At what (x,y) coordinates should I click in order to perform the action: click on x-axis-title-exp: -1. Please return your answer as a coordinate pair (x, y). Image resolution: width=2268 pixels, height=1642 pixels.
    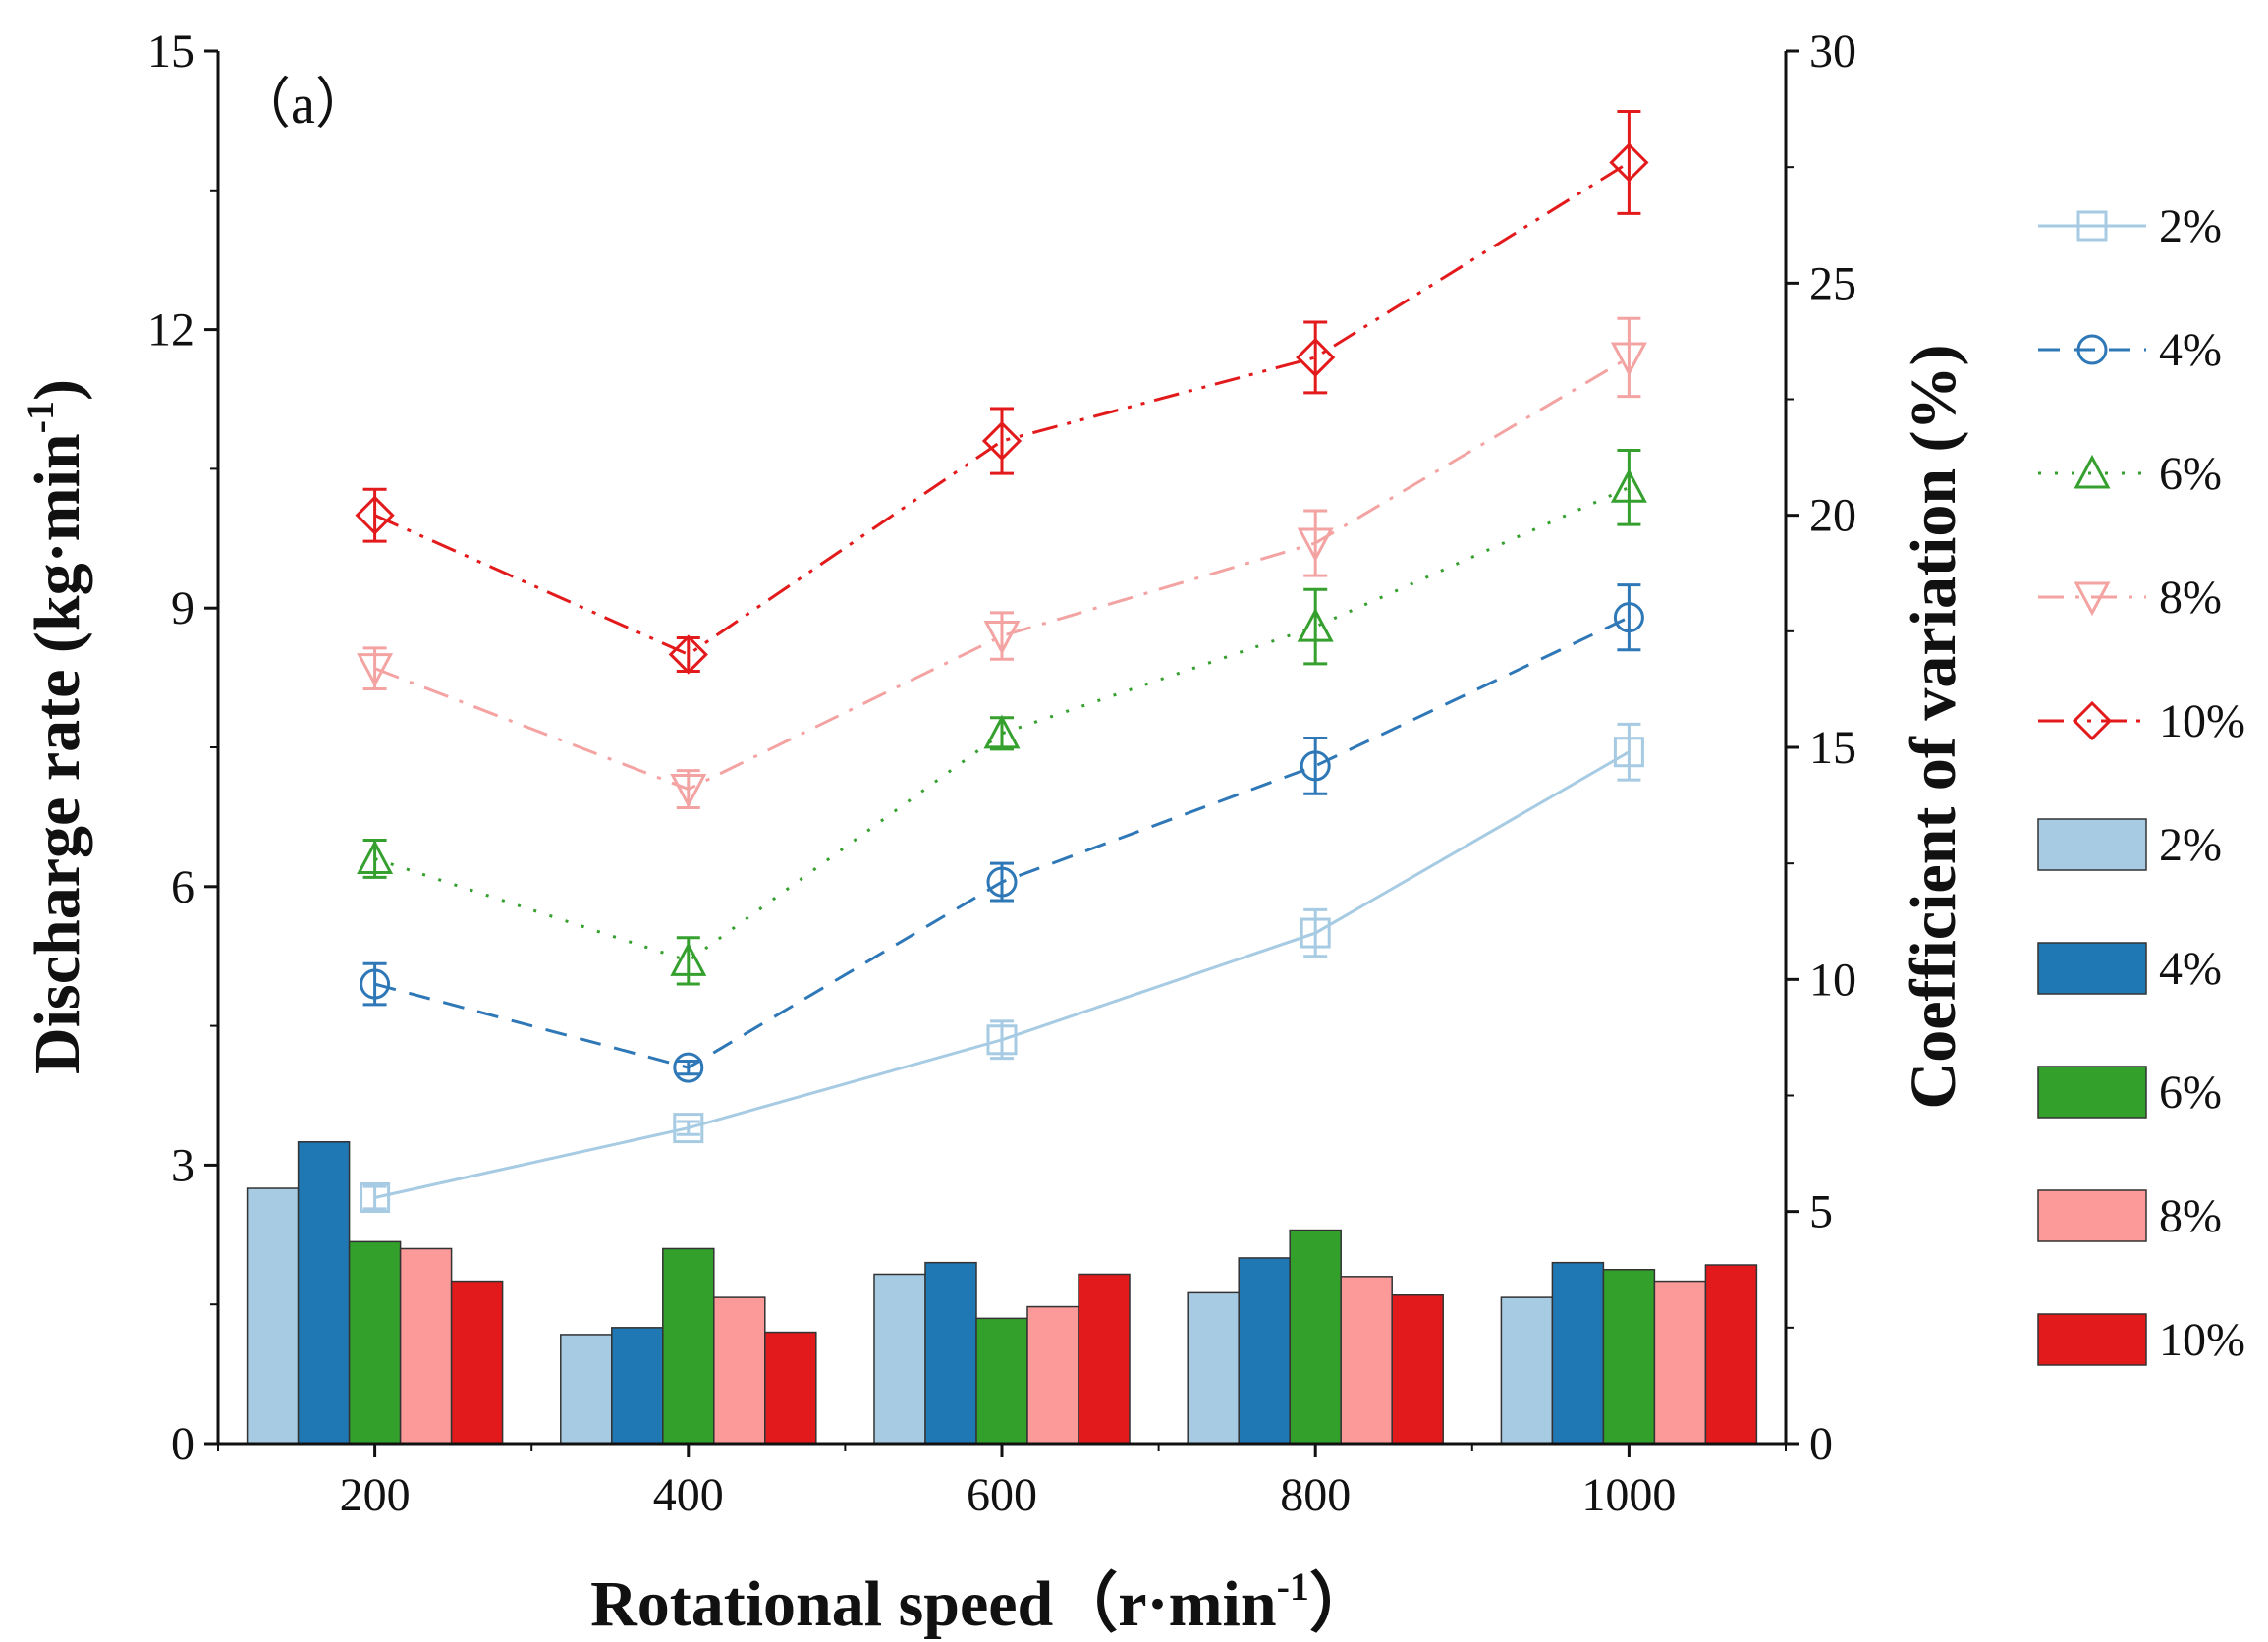
    Looking at the image, I should click on (1293, 1587).